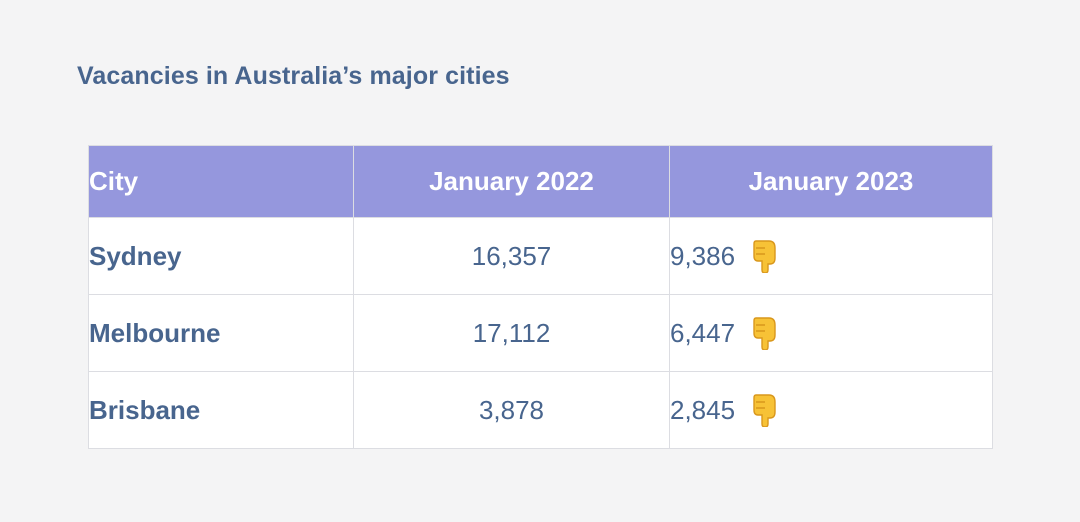 This screenshot has width=1080, height=522. Describe the element at coordinates (511, 333) in the screenshot. I see `jan-2022-cell: 17,112` at that location.